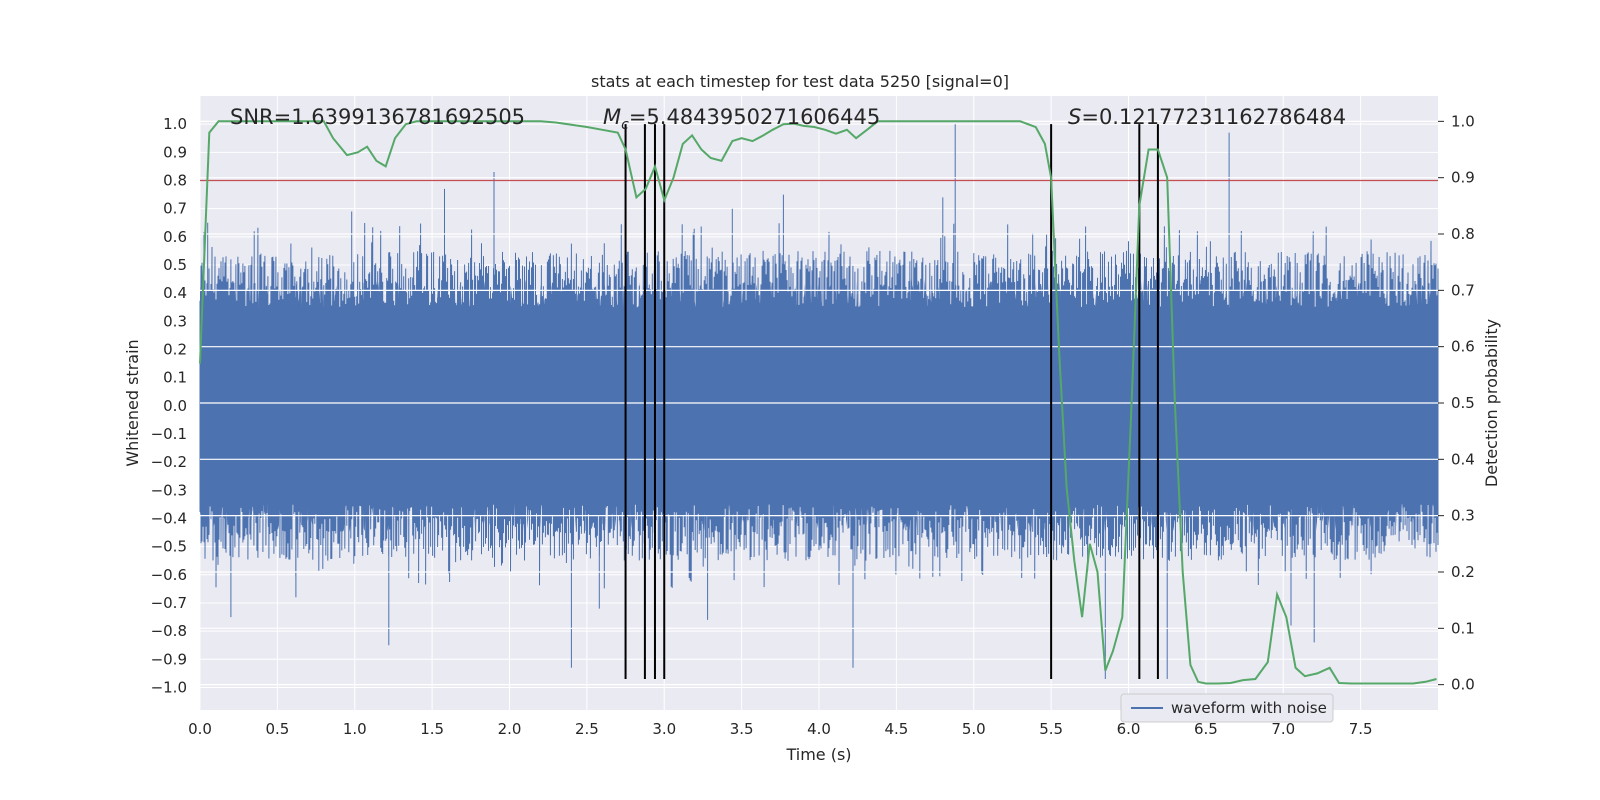 The image size is (1600, 800). What do you see at coordinates (432, 729) in the screenshot?
I see `x-tick-label: 1.5` at bounding box center [432, 729].